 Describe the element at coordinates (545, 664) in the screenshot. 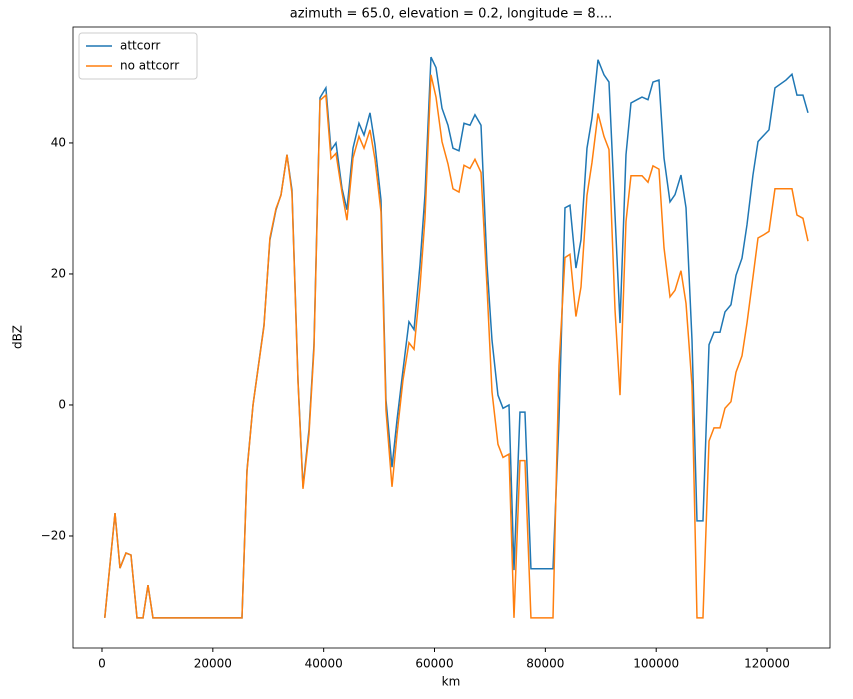

I see `x-tick-label: 80000` at that location.